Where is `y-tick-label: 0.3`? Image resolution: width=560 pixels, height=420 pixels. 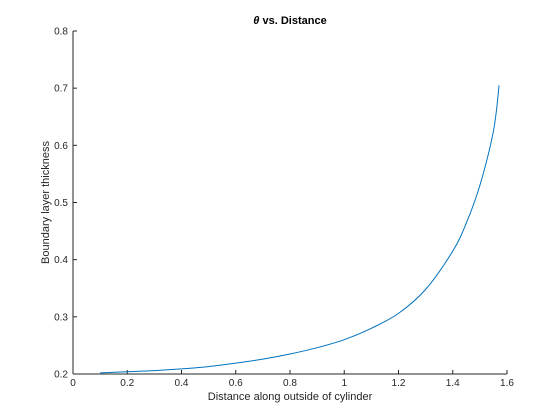
y-tick-label: 0.3 is located at coordinates (61, 317).